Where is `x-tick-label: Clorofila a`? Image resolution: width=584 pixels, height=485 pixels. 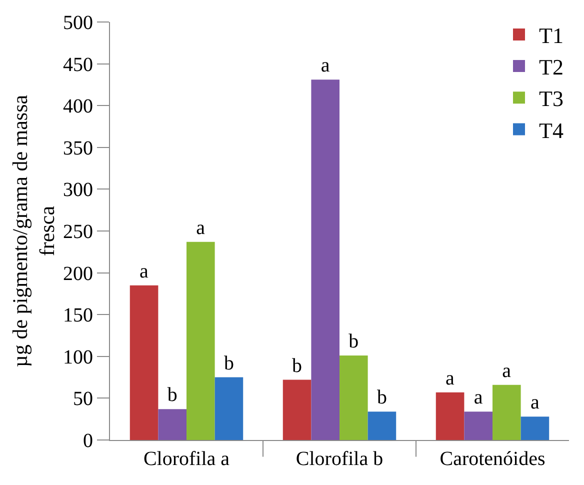
x-tick-label: Clorofila a is located at coordinates (186, 459).